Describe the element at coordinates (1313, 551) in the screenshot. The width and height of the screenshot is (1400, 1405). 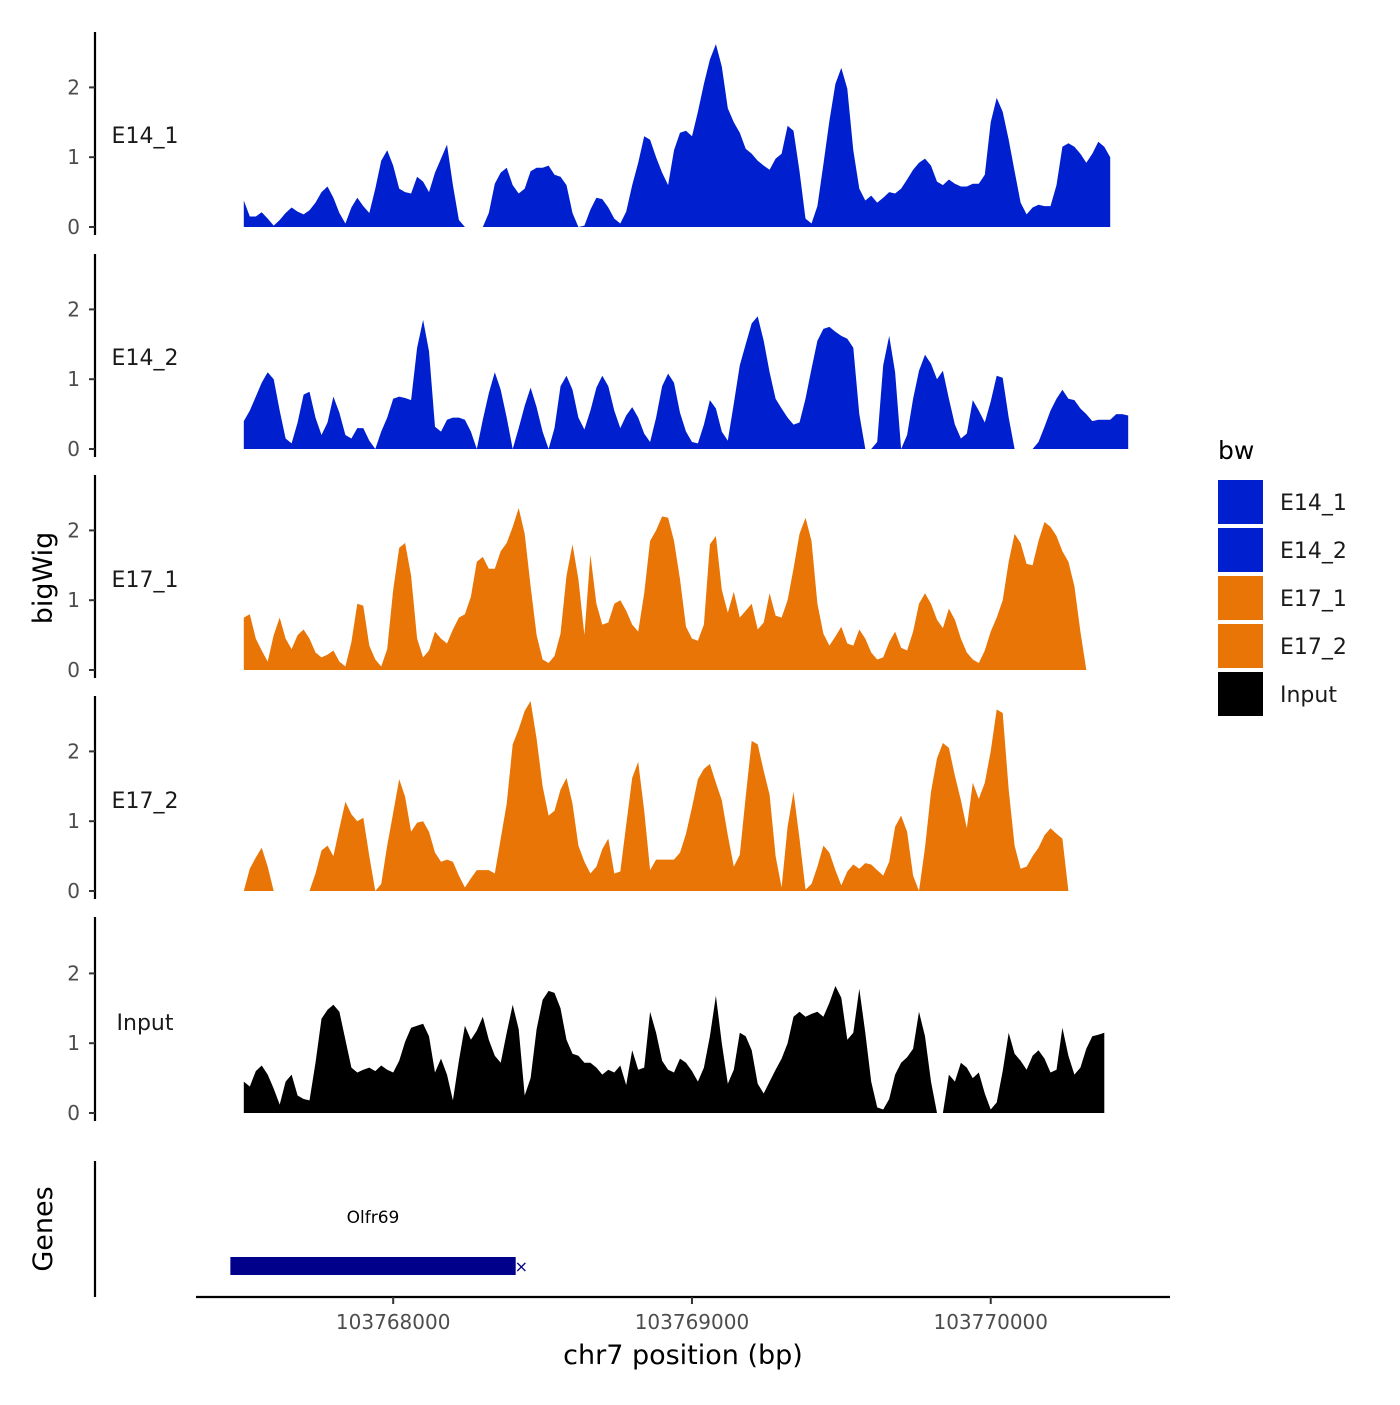
I see `legend-label-e14-2: E14_2` at that location.